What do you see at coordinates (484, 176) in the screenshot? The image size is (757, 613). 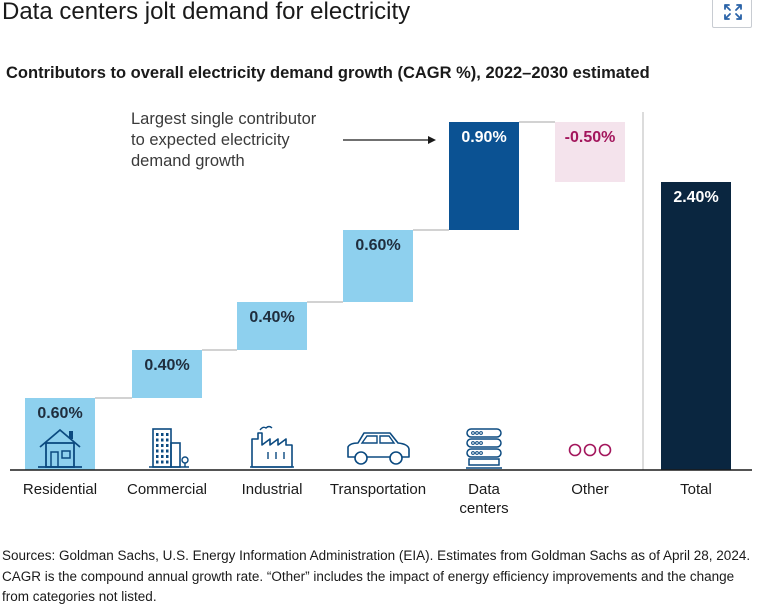 I see `bar-data` at bounding box center [484, 176].